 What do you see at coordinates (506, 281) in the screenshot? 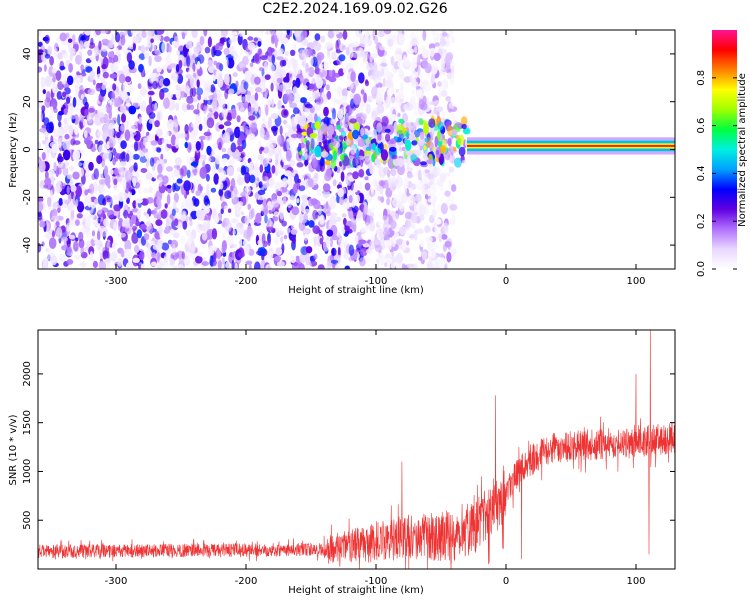
I see `x-tick-label: 0` at bounding box center [506, 281].